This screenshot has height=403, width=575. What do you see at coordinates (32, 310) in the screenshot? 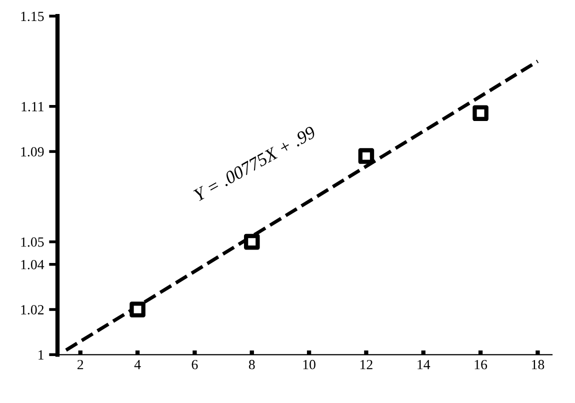
I see `y-tick-label: 1.02` at bounding box center [32, 310].